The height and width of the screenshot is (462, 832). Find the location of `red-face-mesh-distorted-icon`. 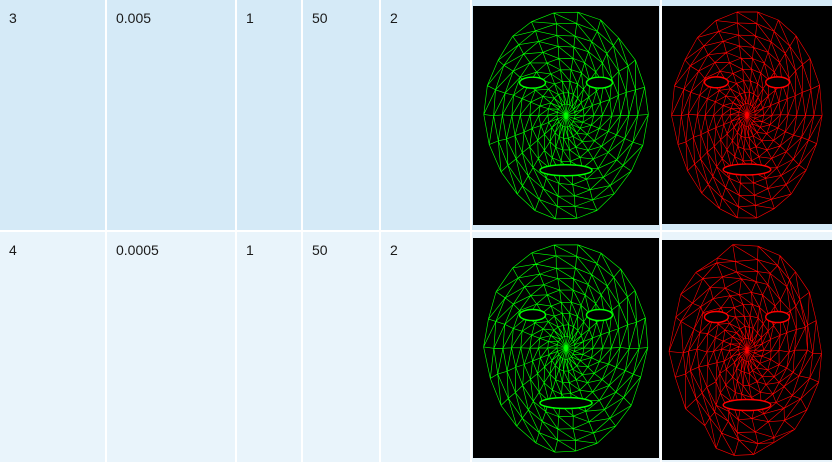

red-face-mesh-distorted-icon is located at coordinates (745, 350).